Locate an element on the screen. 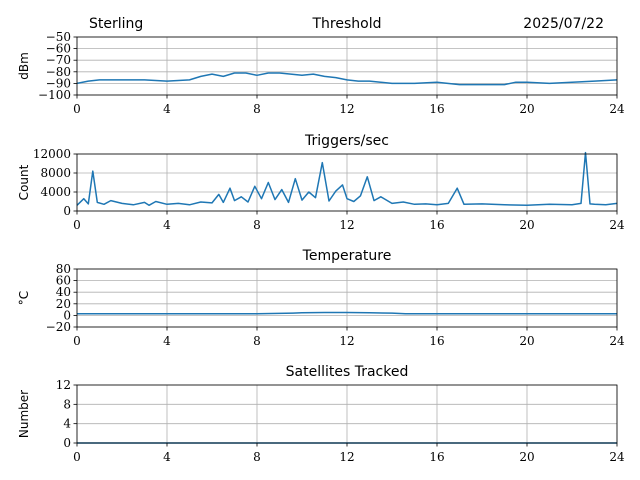 Image resolution: width=640 pixels, height=480 pixels. y-tick-label: −50 is located at coordinates (58, 37).